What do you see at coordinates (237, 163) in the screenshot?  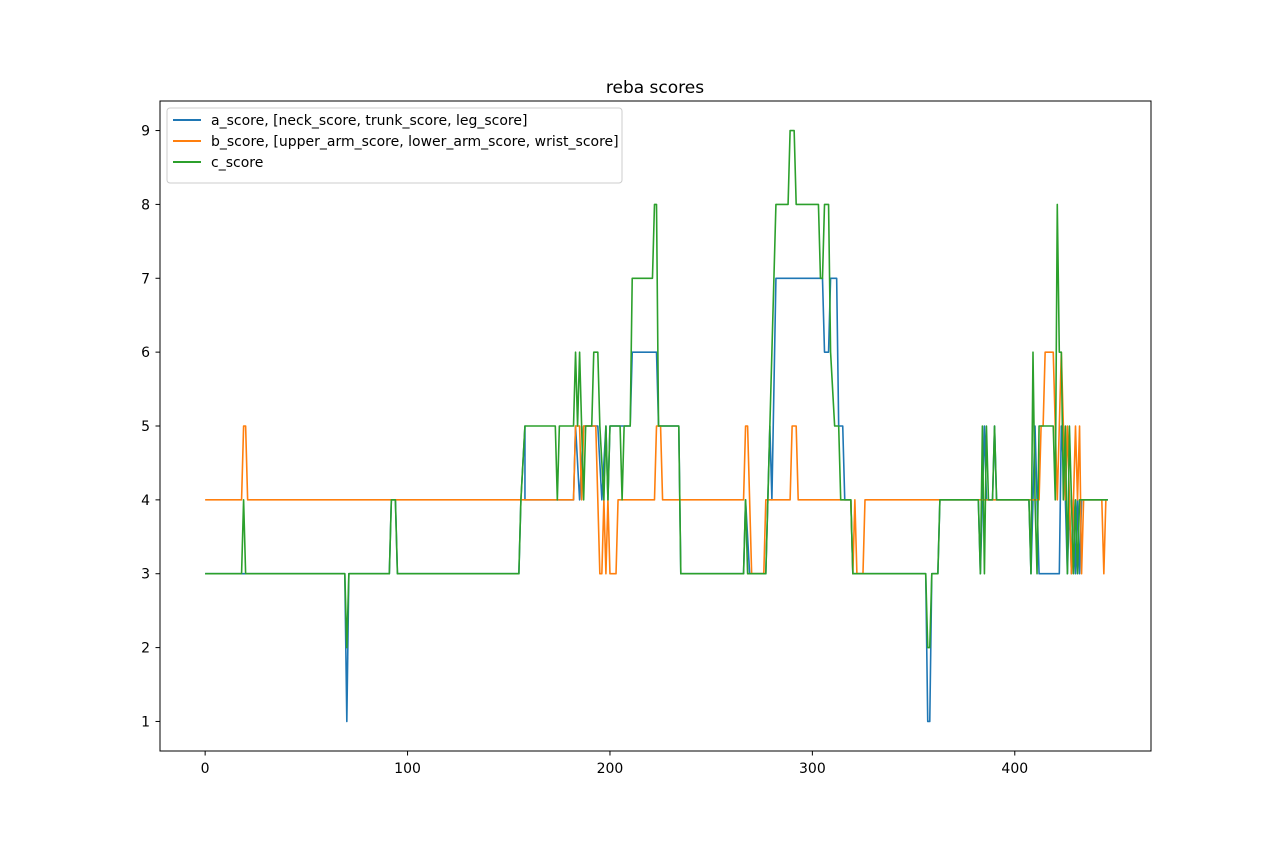 I see `legend-label-2: c_score` at bounding box center [237, 163].